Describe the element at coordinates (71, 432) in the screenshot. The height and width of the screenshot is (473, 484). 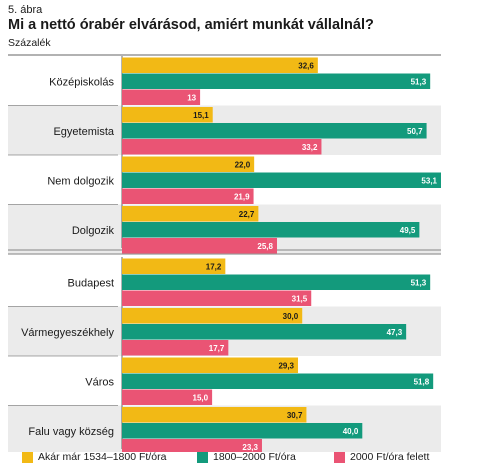
I see `category-label-falu-vagy-kozseg: Falu vagy község` at that location.